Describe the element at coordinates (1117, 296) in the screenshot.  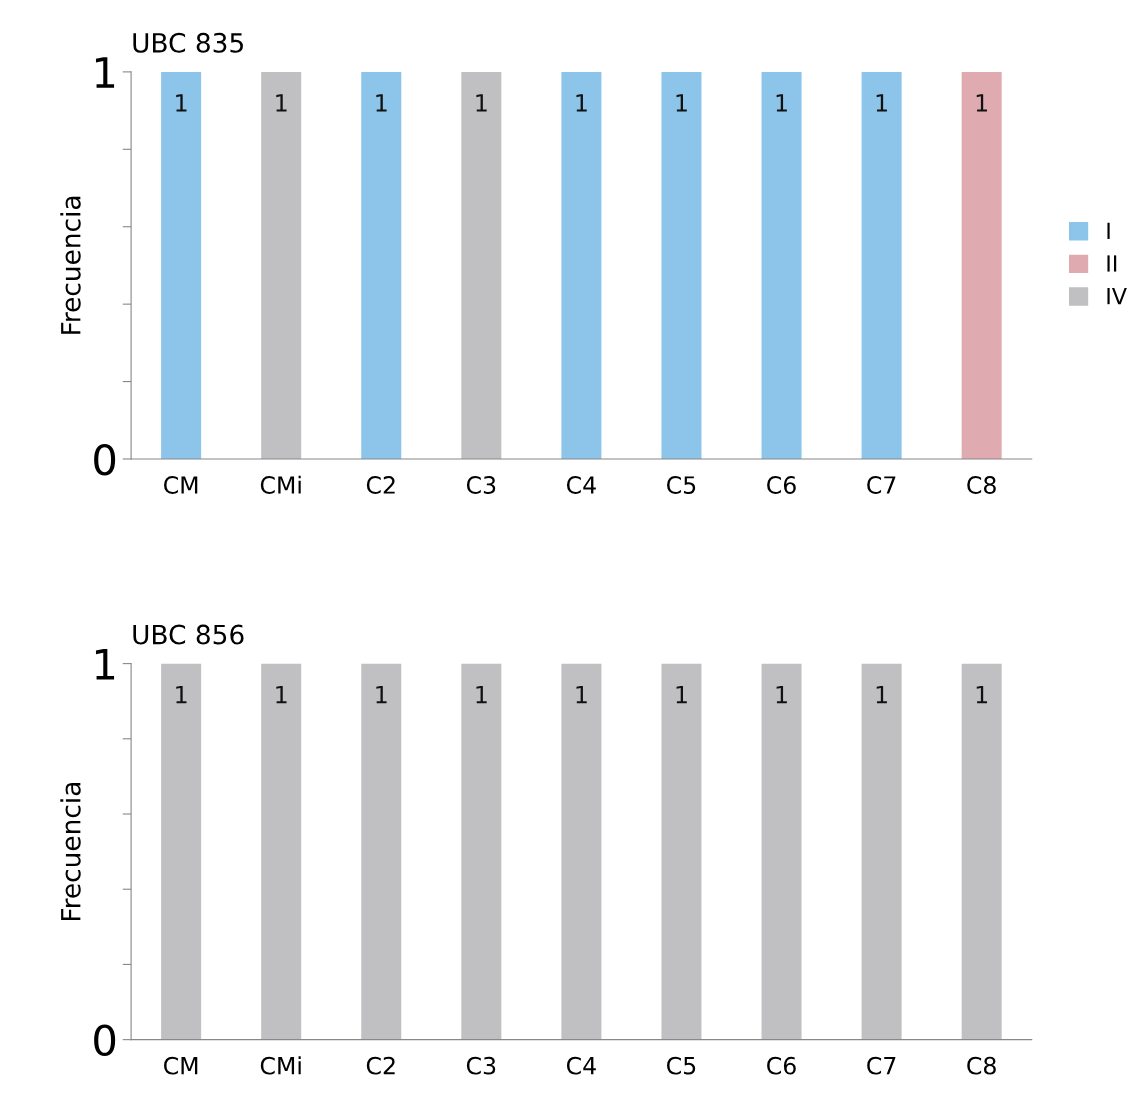
I see `legend-label: IV` at that location.